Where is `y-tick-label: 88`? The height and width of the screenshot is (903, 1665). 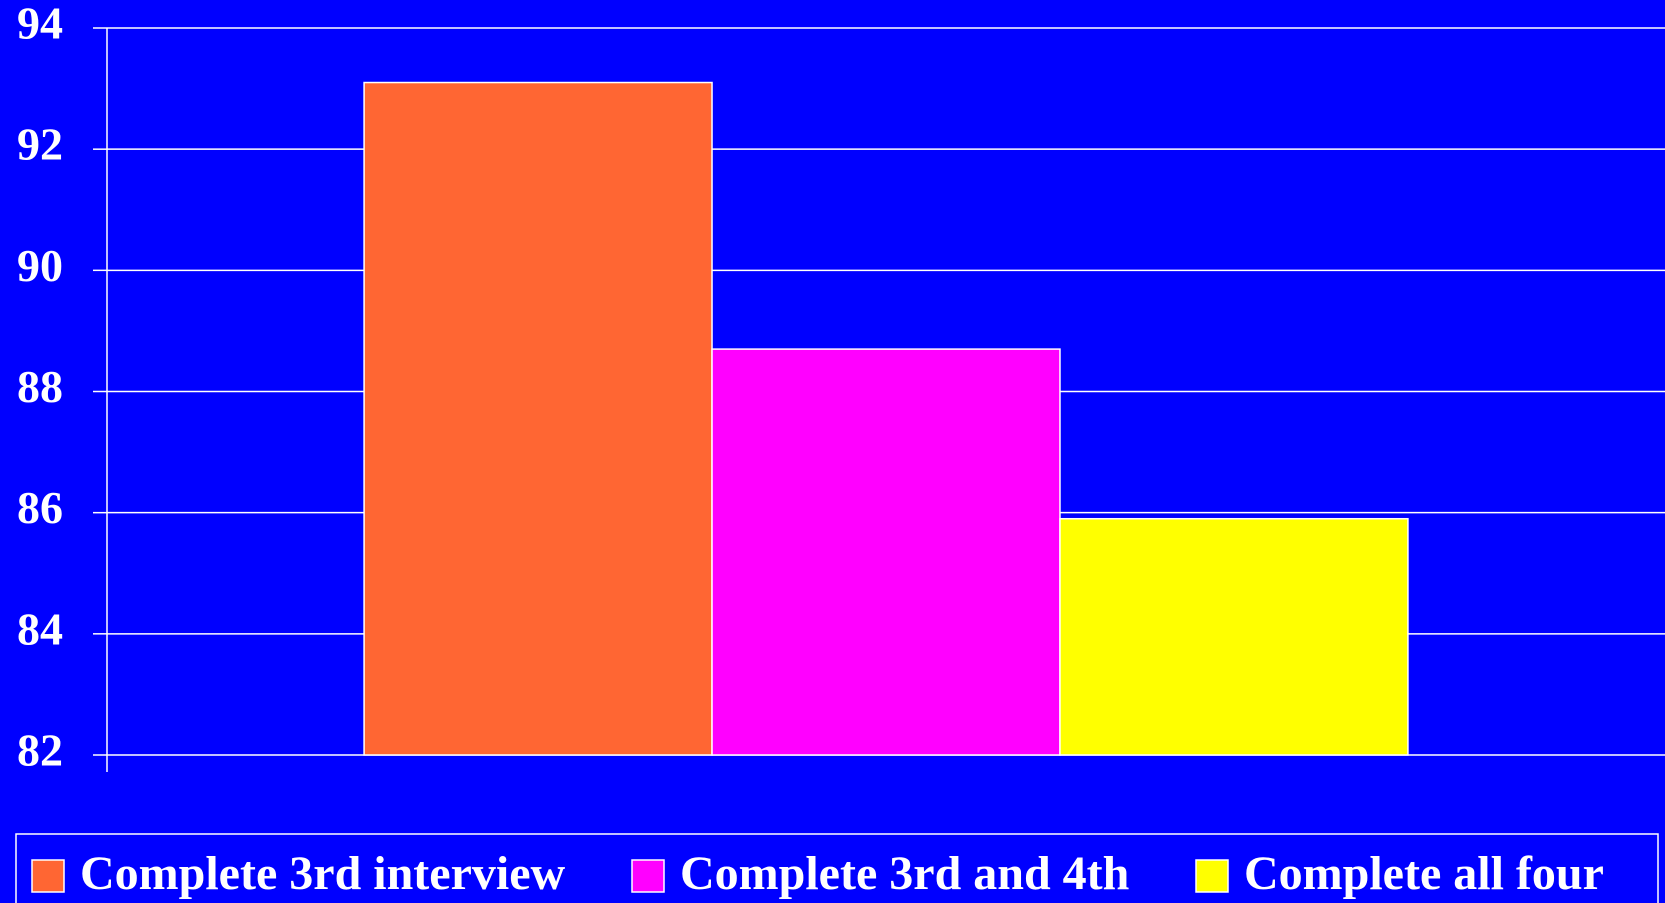
y-tick-label: 88 is located at coordinates (40, 386).